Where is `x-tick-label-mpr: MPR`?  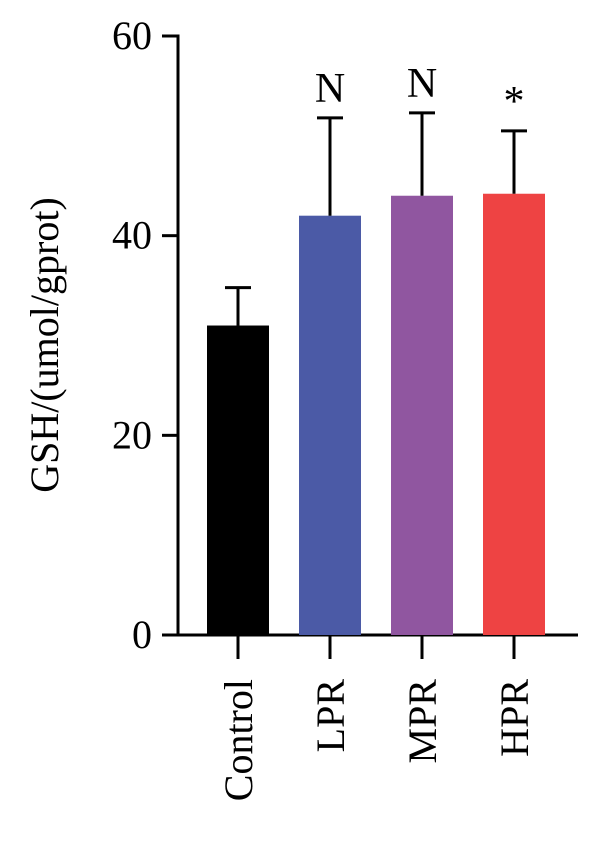 x-tick-label-mpr: MPR is located at coordinates (422, 721).